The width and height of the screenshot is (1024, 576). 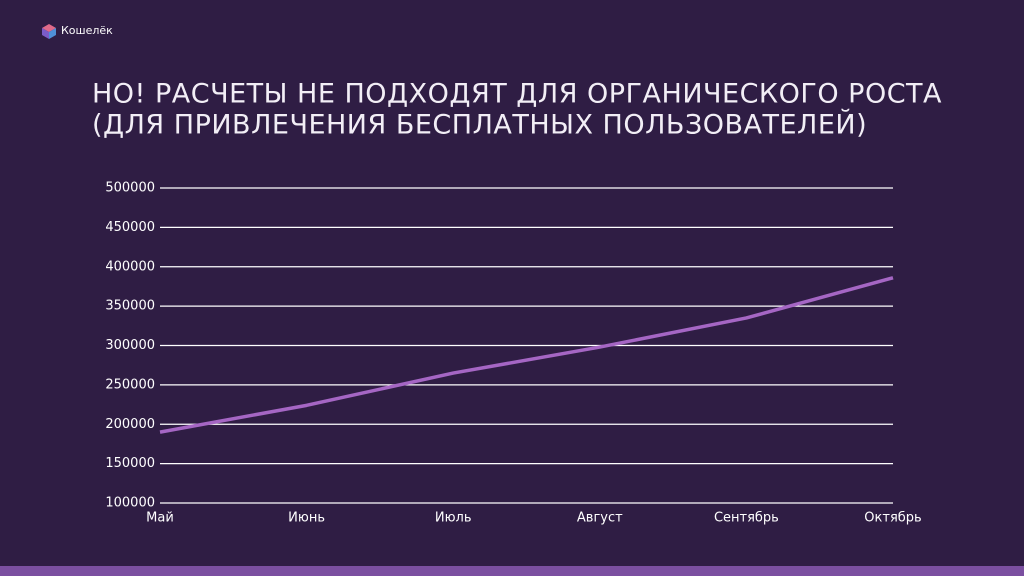 What do you see at coordinates (130, 345) in the screenshot?
I see `y-tick-label: 300000` at bounding box center [130, 345].